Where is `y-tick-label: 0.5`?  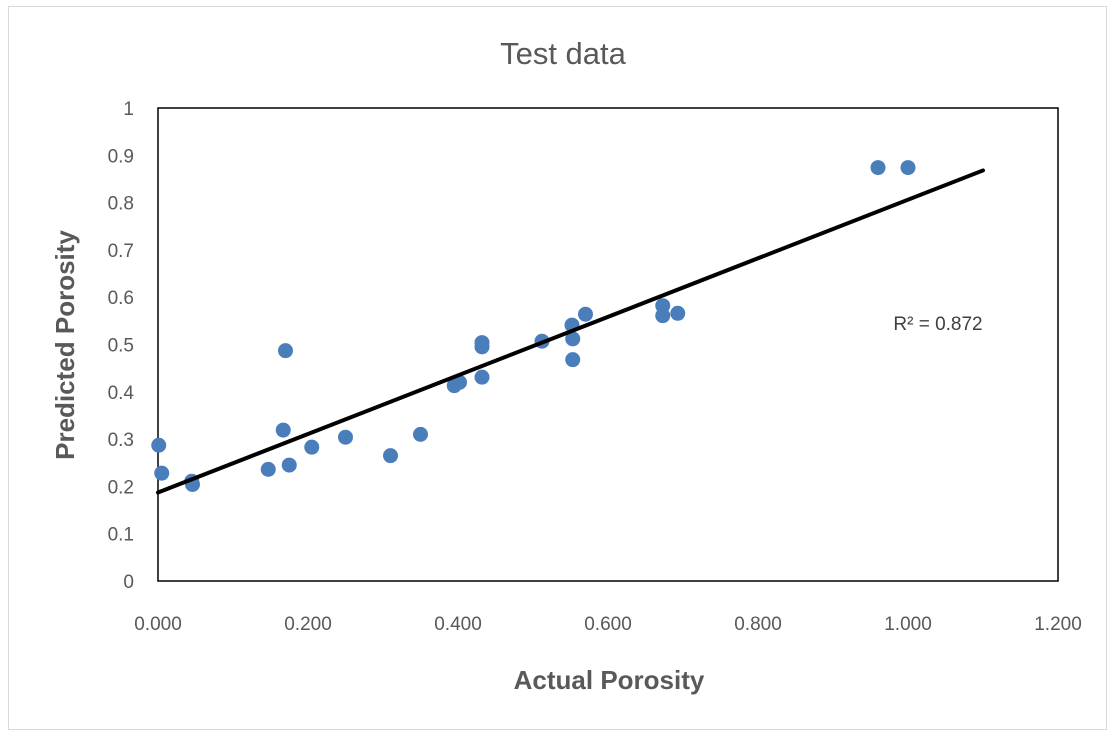
y-tick-label: 0.5 is located at coordinates (121, 346).